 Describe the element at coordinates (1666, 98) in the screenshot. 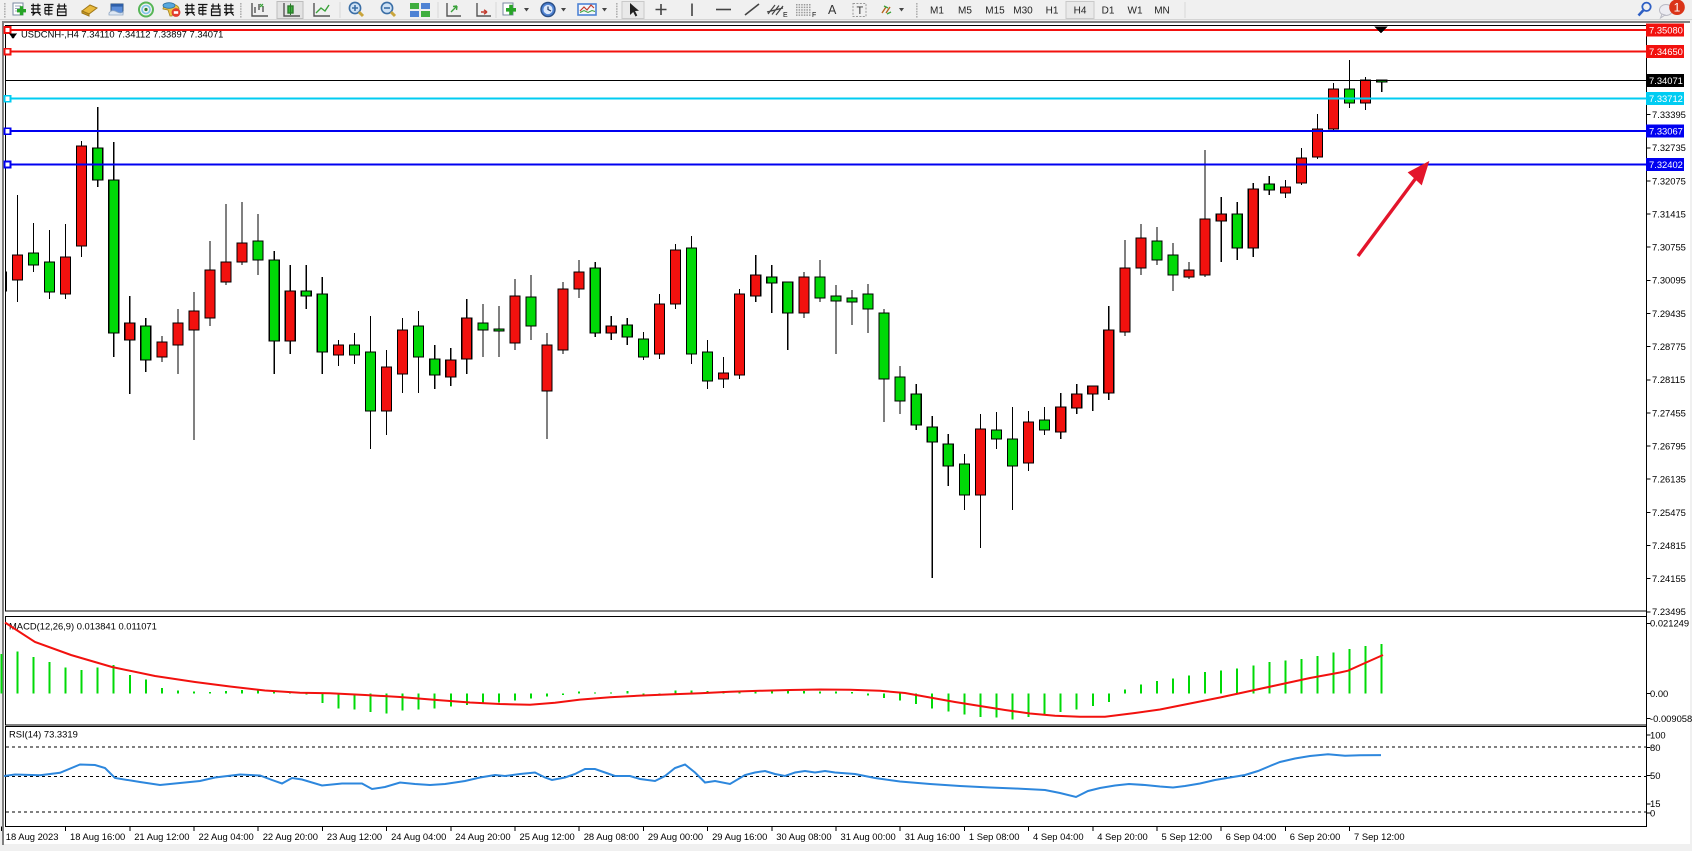

I see `svg-text: 7.33712` at that location.